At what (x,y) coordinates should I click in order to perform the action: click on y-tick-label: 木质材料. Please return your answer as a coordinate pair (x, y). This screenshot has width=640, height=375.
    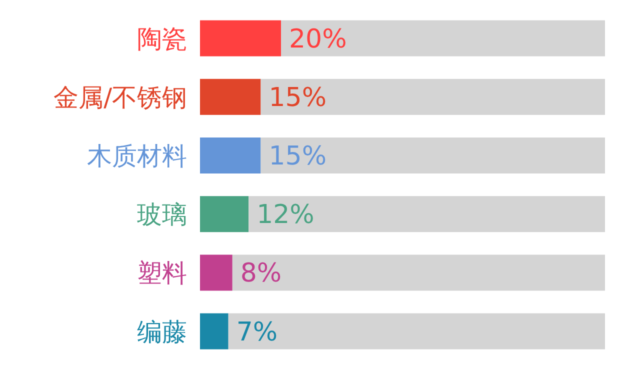
    Looking at the image, I should click on (137, 156).